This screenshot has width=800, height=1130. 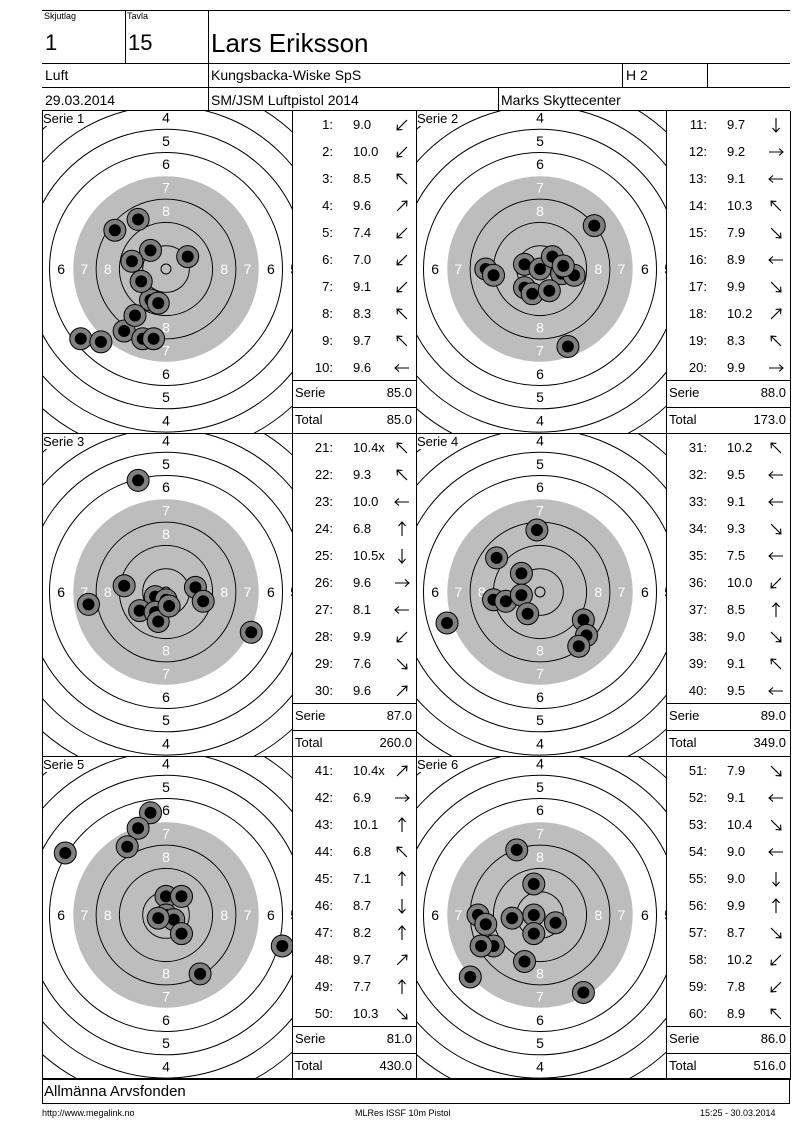 What do you see at coordinates (354, 908) in the screenshot?
I see `shot-row: 46: 8.7` at bounding box center [354, 908].